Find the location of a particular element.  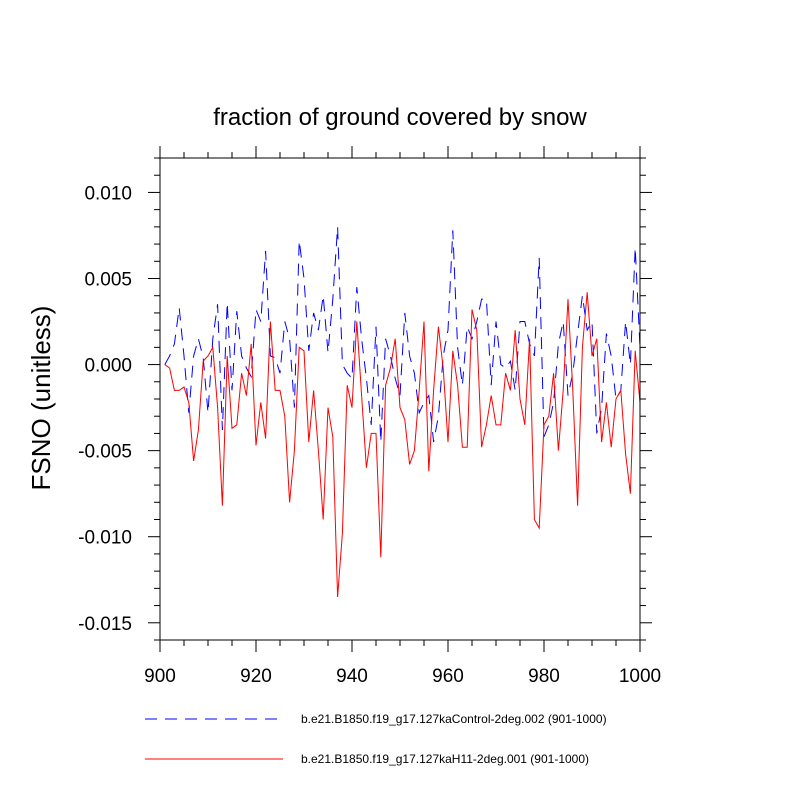

x-tick-label: 980 is located at coordinates (544, 676).